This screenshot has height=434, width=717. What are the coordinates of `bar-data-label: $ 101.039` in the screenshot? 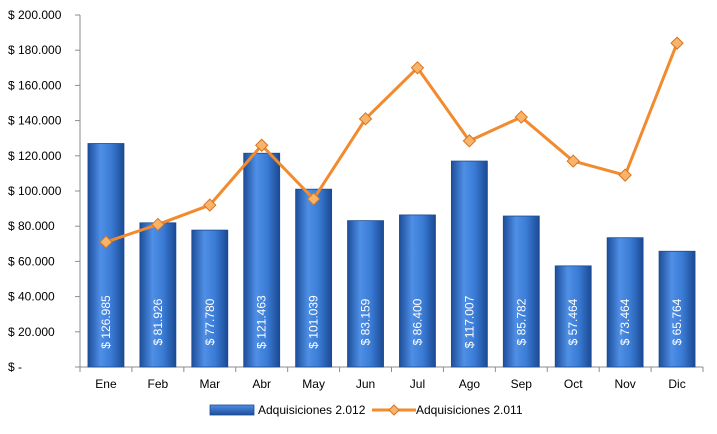 It's located at (314, 322).